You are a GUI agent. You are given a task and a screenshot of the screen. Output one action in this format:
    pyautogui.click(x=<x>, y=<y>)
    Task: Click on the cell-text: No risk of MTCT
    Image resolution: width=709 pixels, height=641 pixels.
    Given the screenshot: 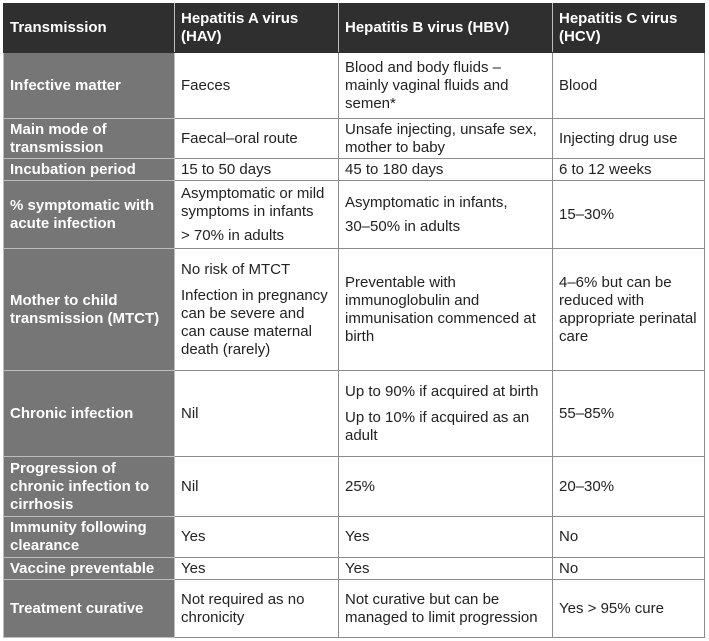 What is the action you would take?
    pyautogui.click(x=236, y=269)
    